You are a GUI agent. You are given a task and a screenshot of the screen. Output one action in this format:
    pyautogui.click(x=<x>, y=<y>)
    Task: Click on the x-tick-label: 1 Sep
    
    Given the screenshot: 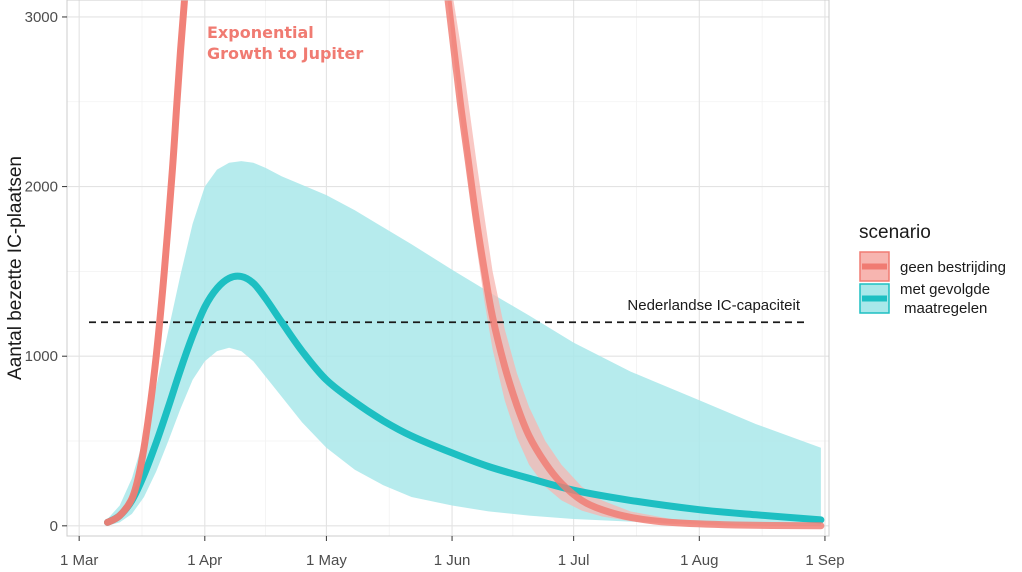 What is the action you would take?
    pyautogui.click(x=824, y=560)
    